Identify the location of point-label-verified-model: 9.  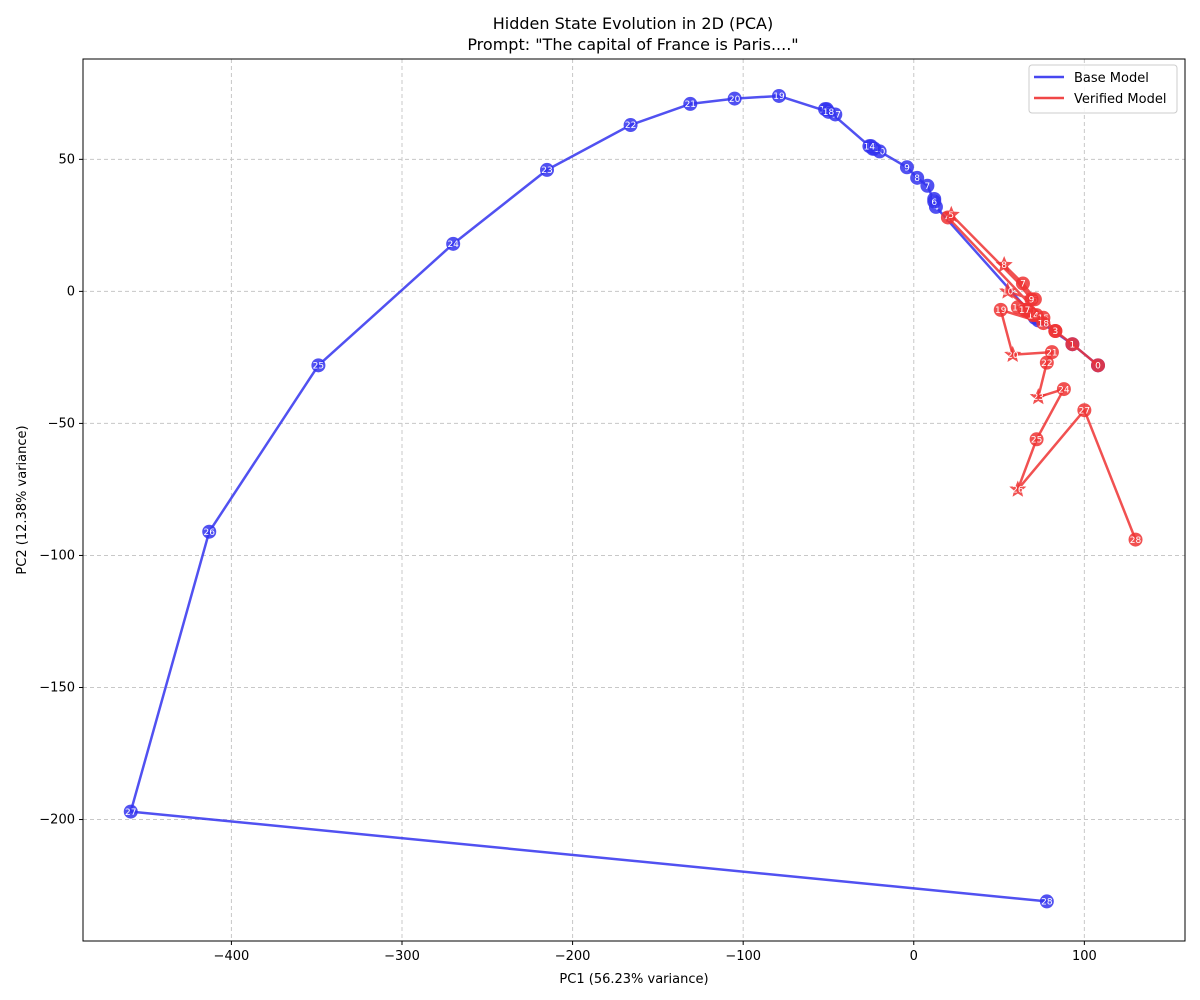
(1032, 301).